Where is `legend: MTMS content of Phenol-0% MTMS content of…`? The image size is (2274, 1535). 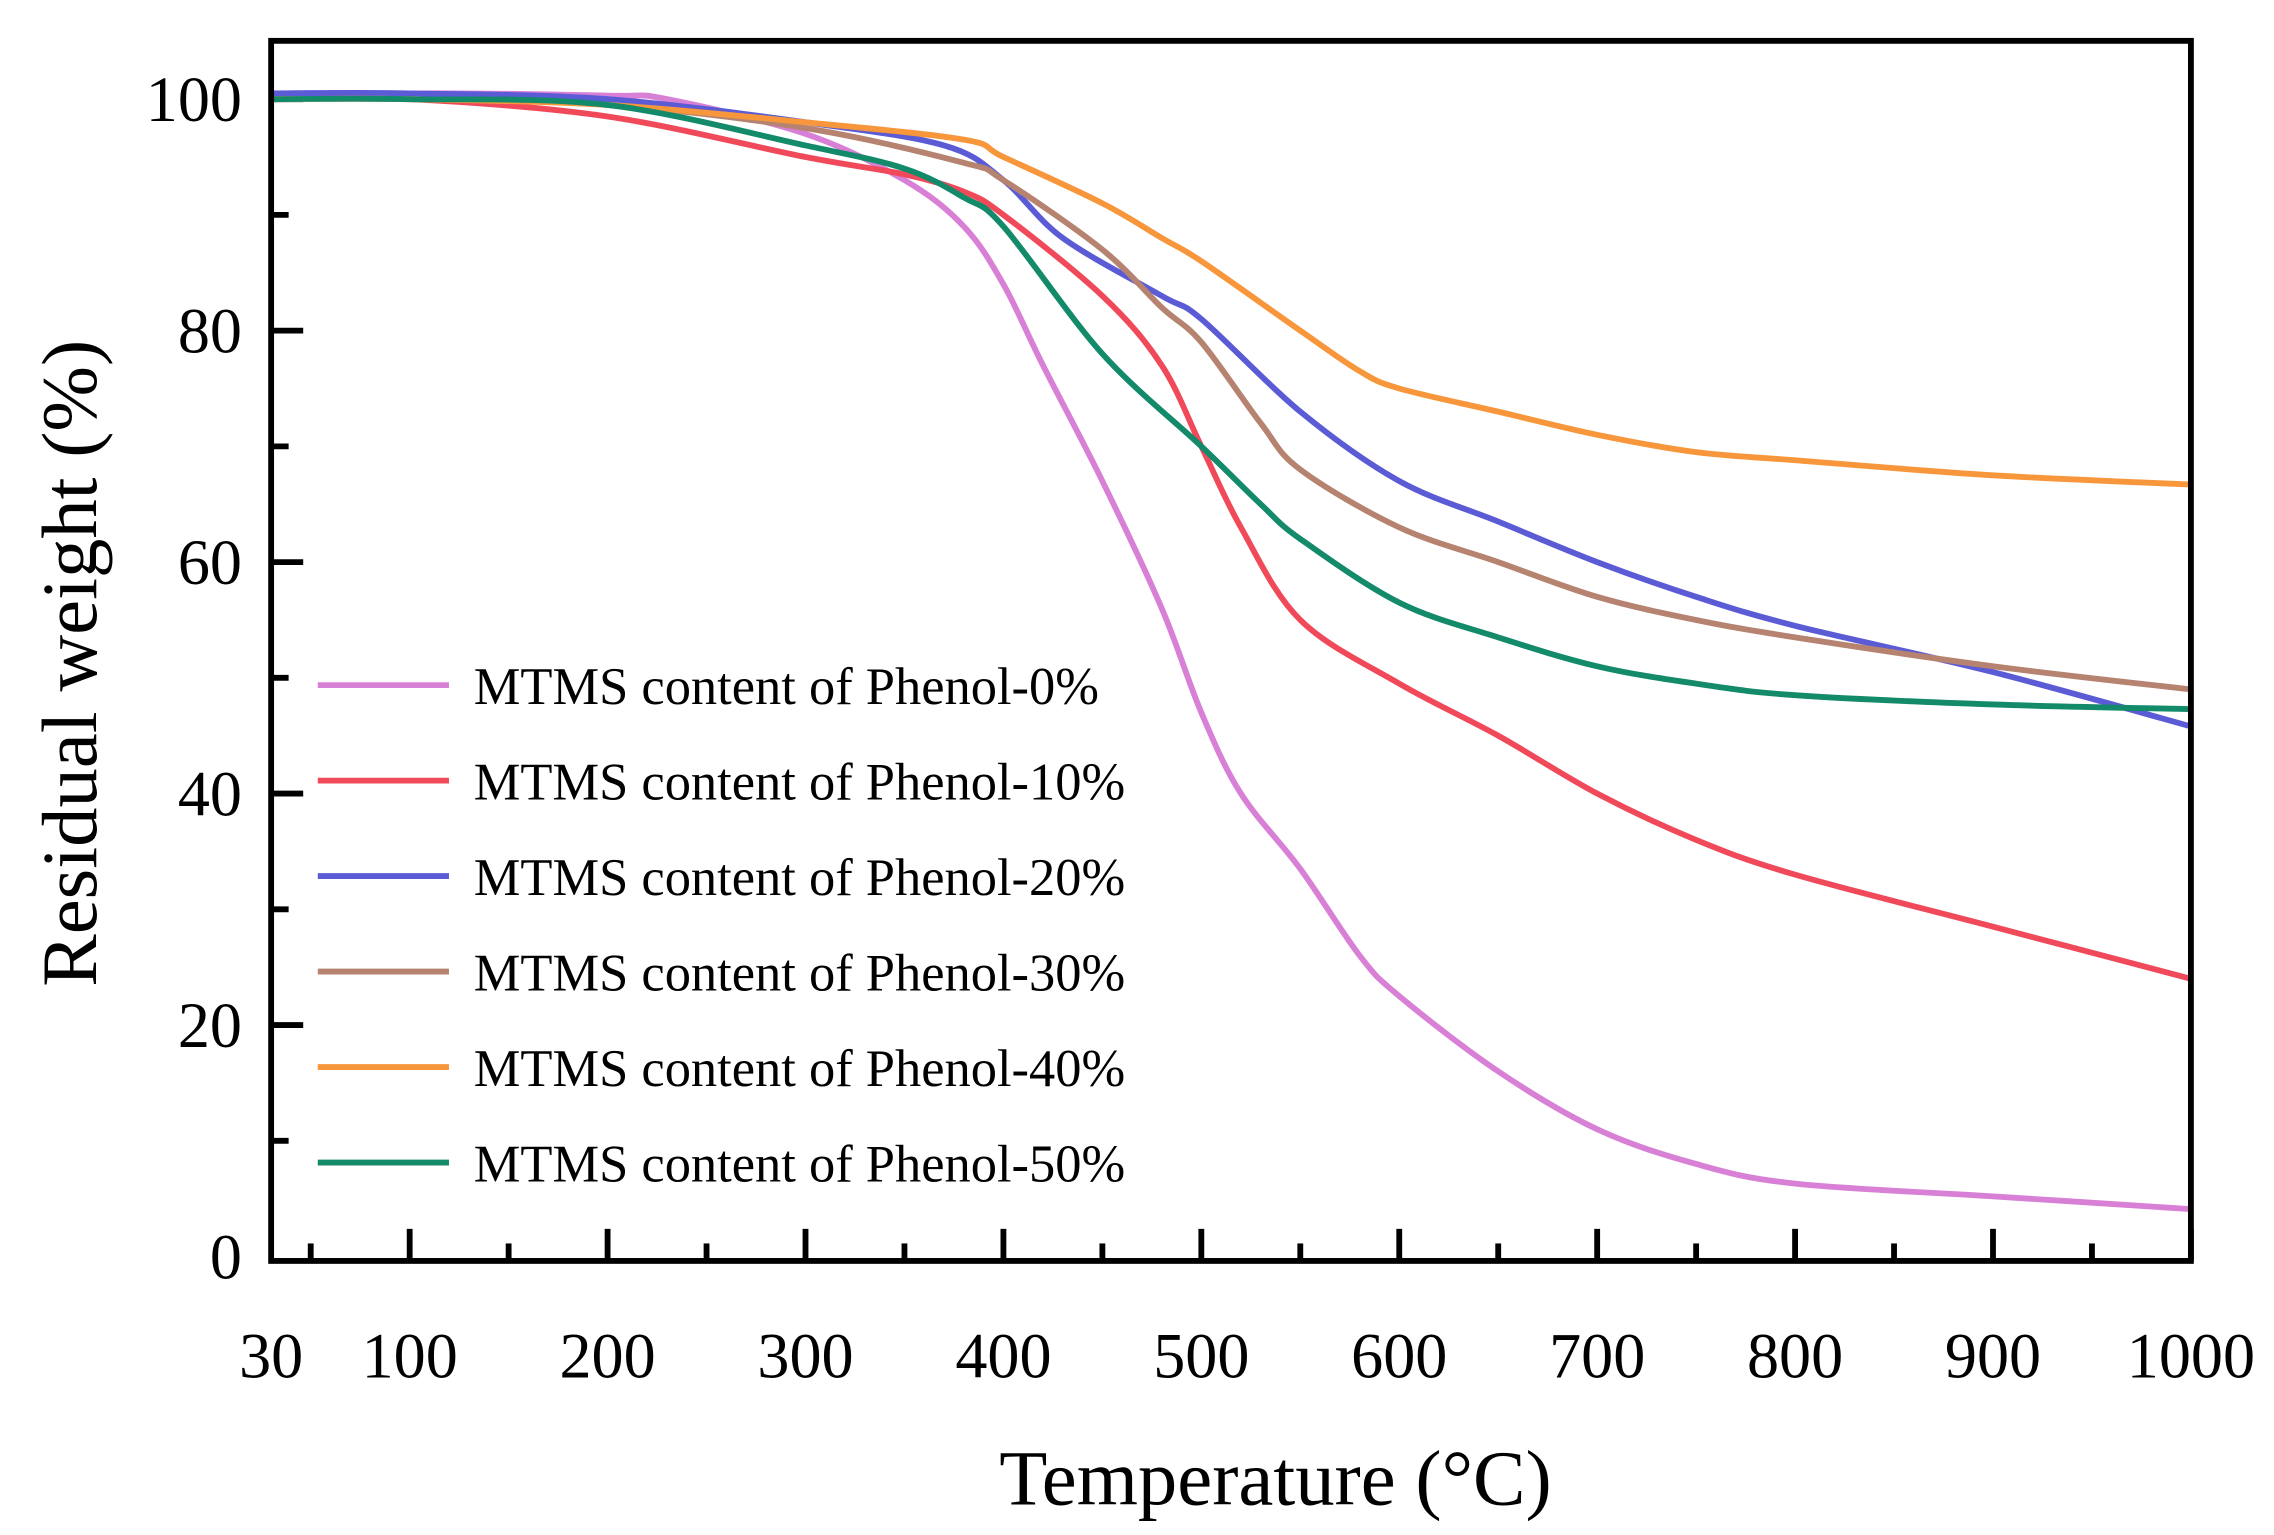 legend: MTMS content of Phenol-0% MTMS content of… is located at coordinates (721, 925).